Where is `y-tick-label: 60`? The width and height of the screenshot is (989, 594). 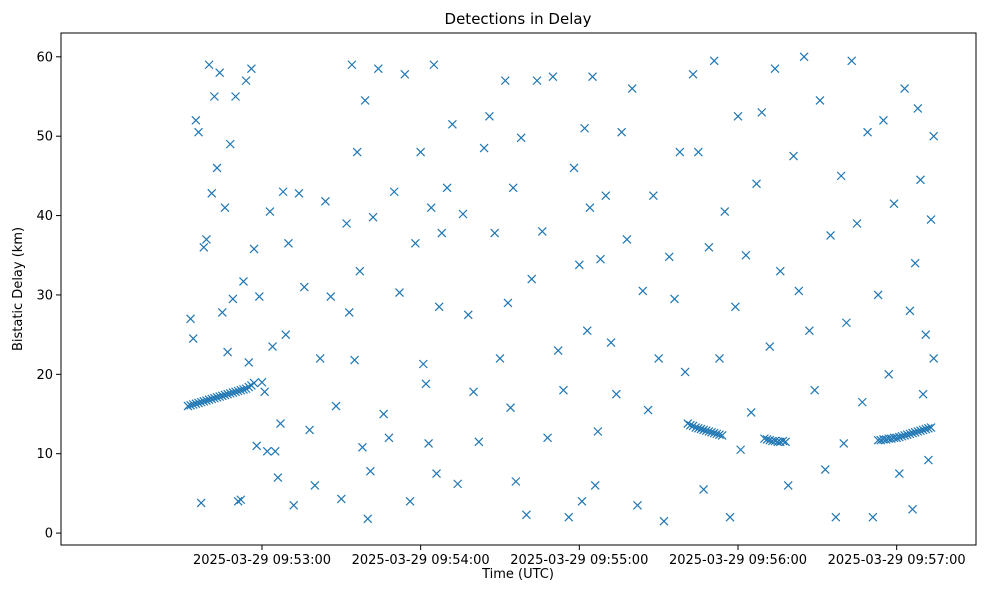 y-tick-label: 60 is located at coordinates (44, 57).